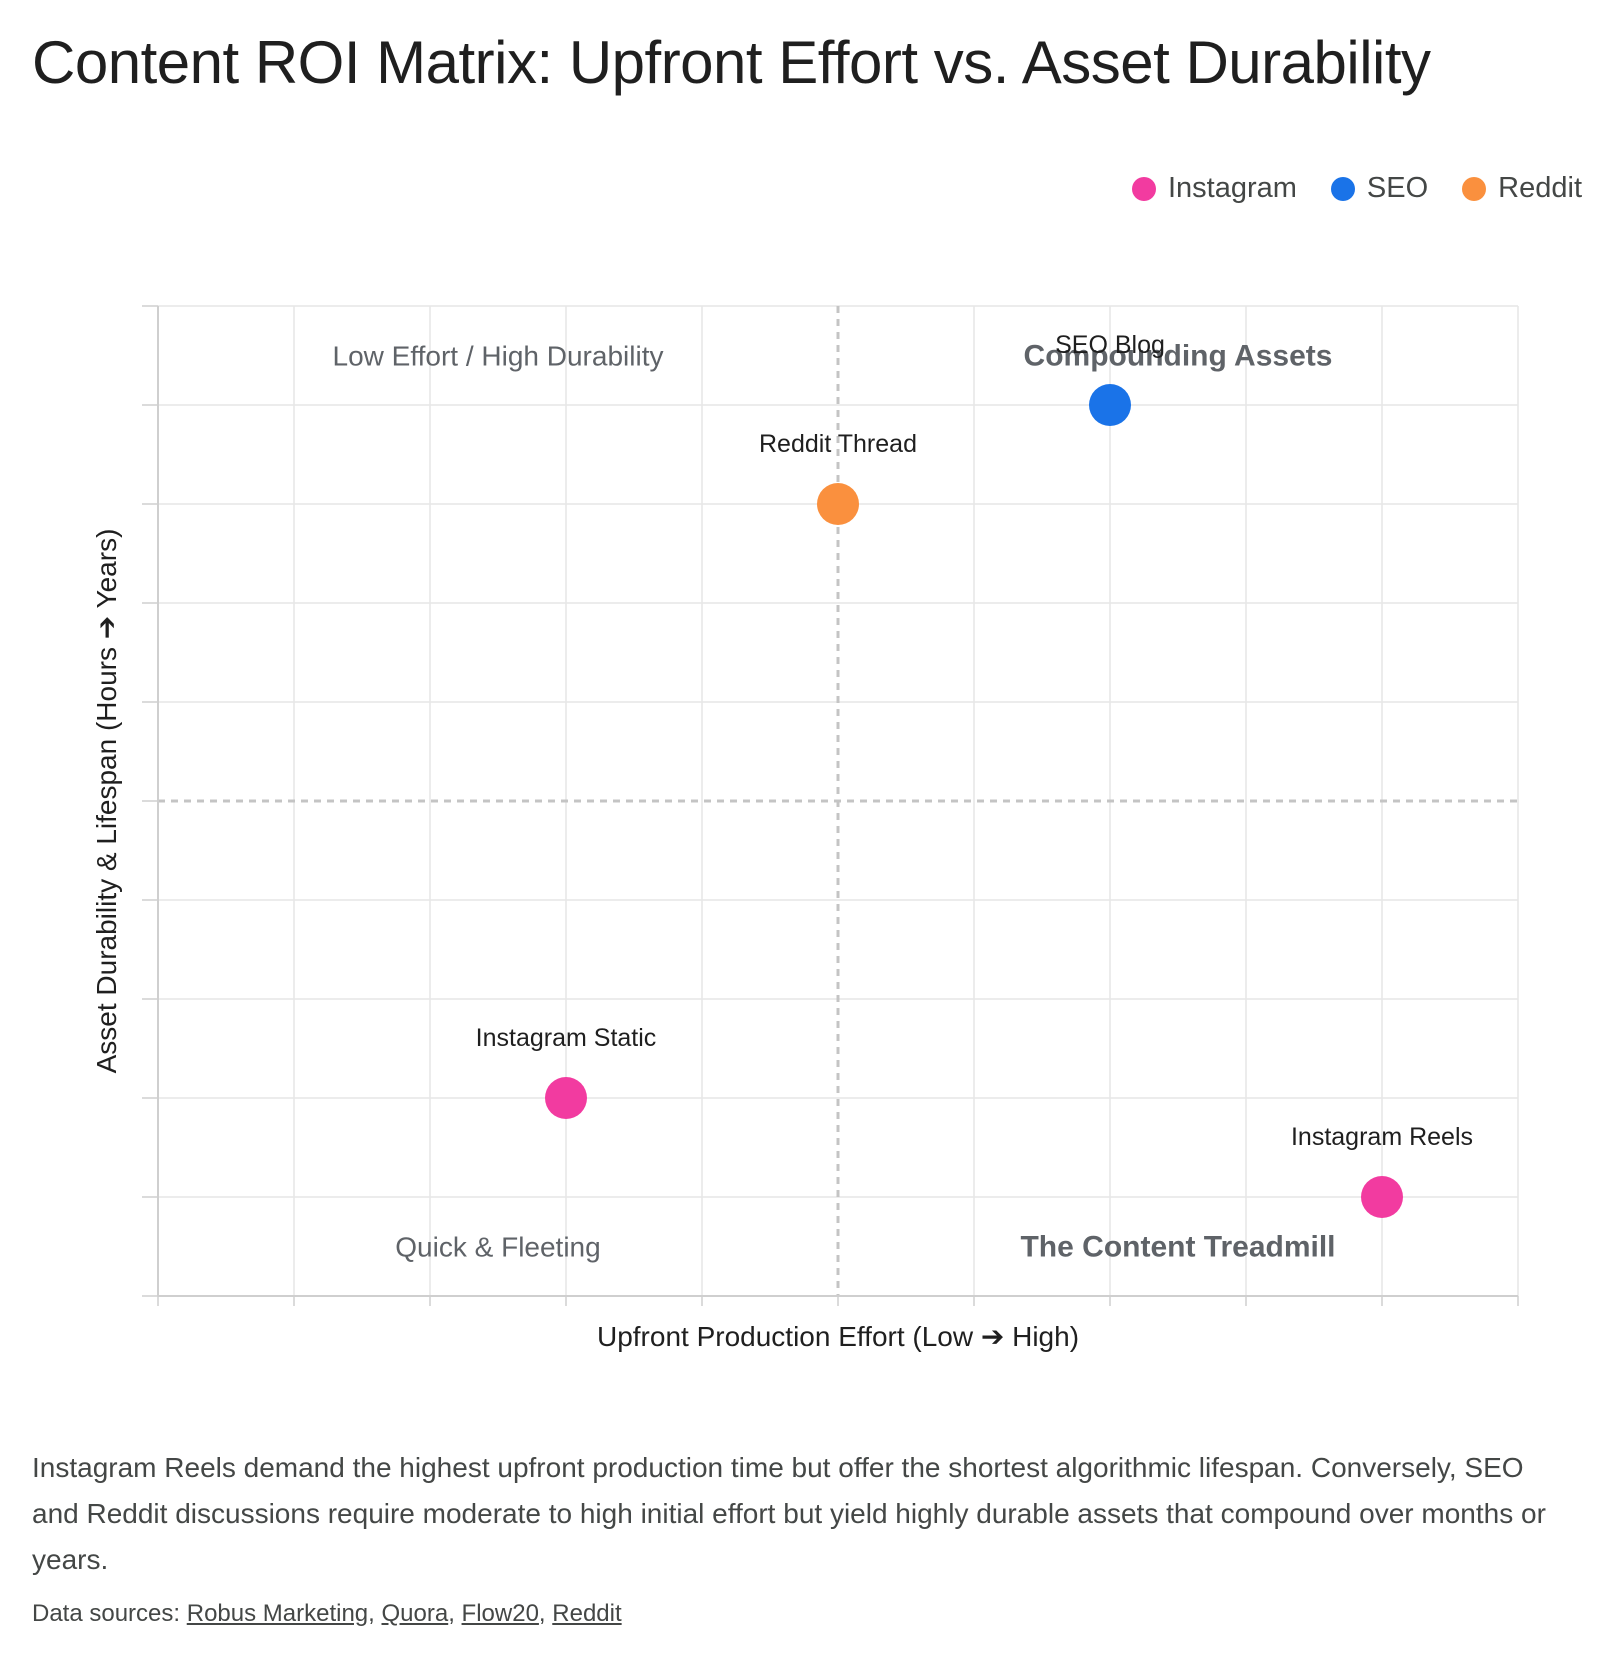 This screenshot has height=1660, width=1600. What do you see at coordinates (1110, 405) in the screenshot?
I see `data-point-seo` at bounding box center [1110, 405].